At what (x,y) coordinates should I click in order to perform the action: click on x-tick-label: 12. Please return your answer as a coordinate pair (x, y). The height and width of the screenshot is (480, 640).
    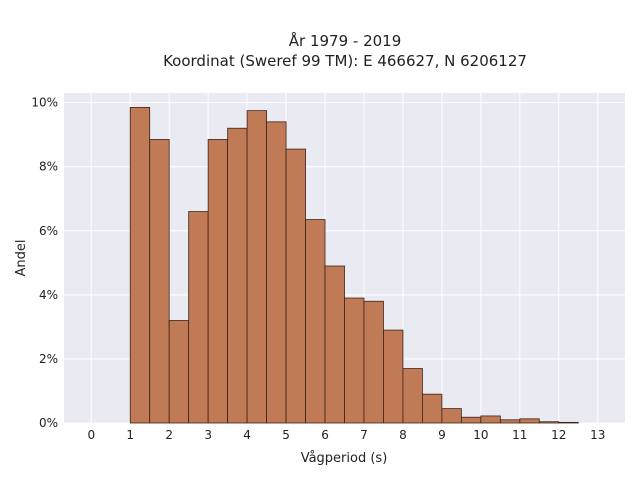
    Looking at the image, I should click on (558, 435).